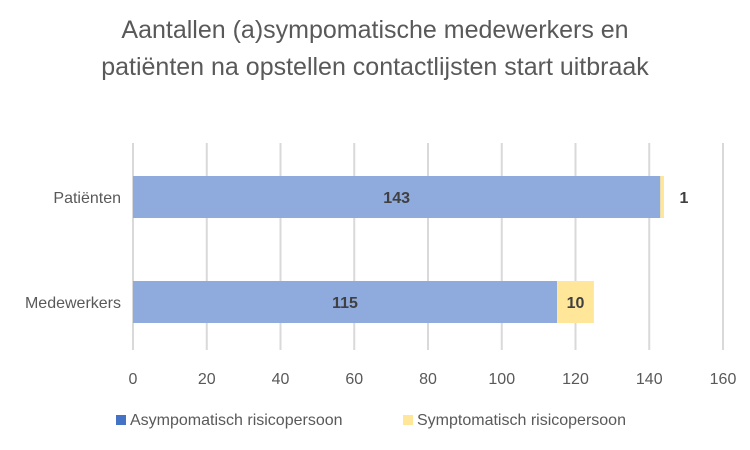  Describe the element at coordinates (281, 379) in the screenshot. I see `x-tick-label: 40` at that location.